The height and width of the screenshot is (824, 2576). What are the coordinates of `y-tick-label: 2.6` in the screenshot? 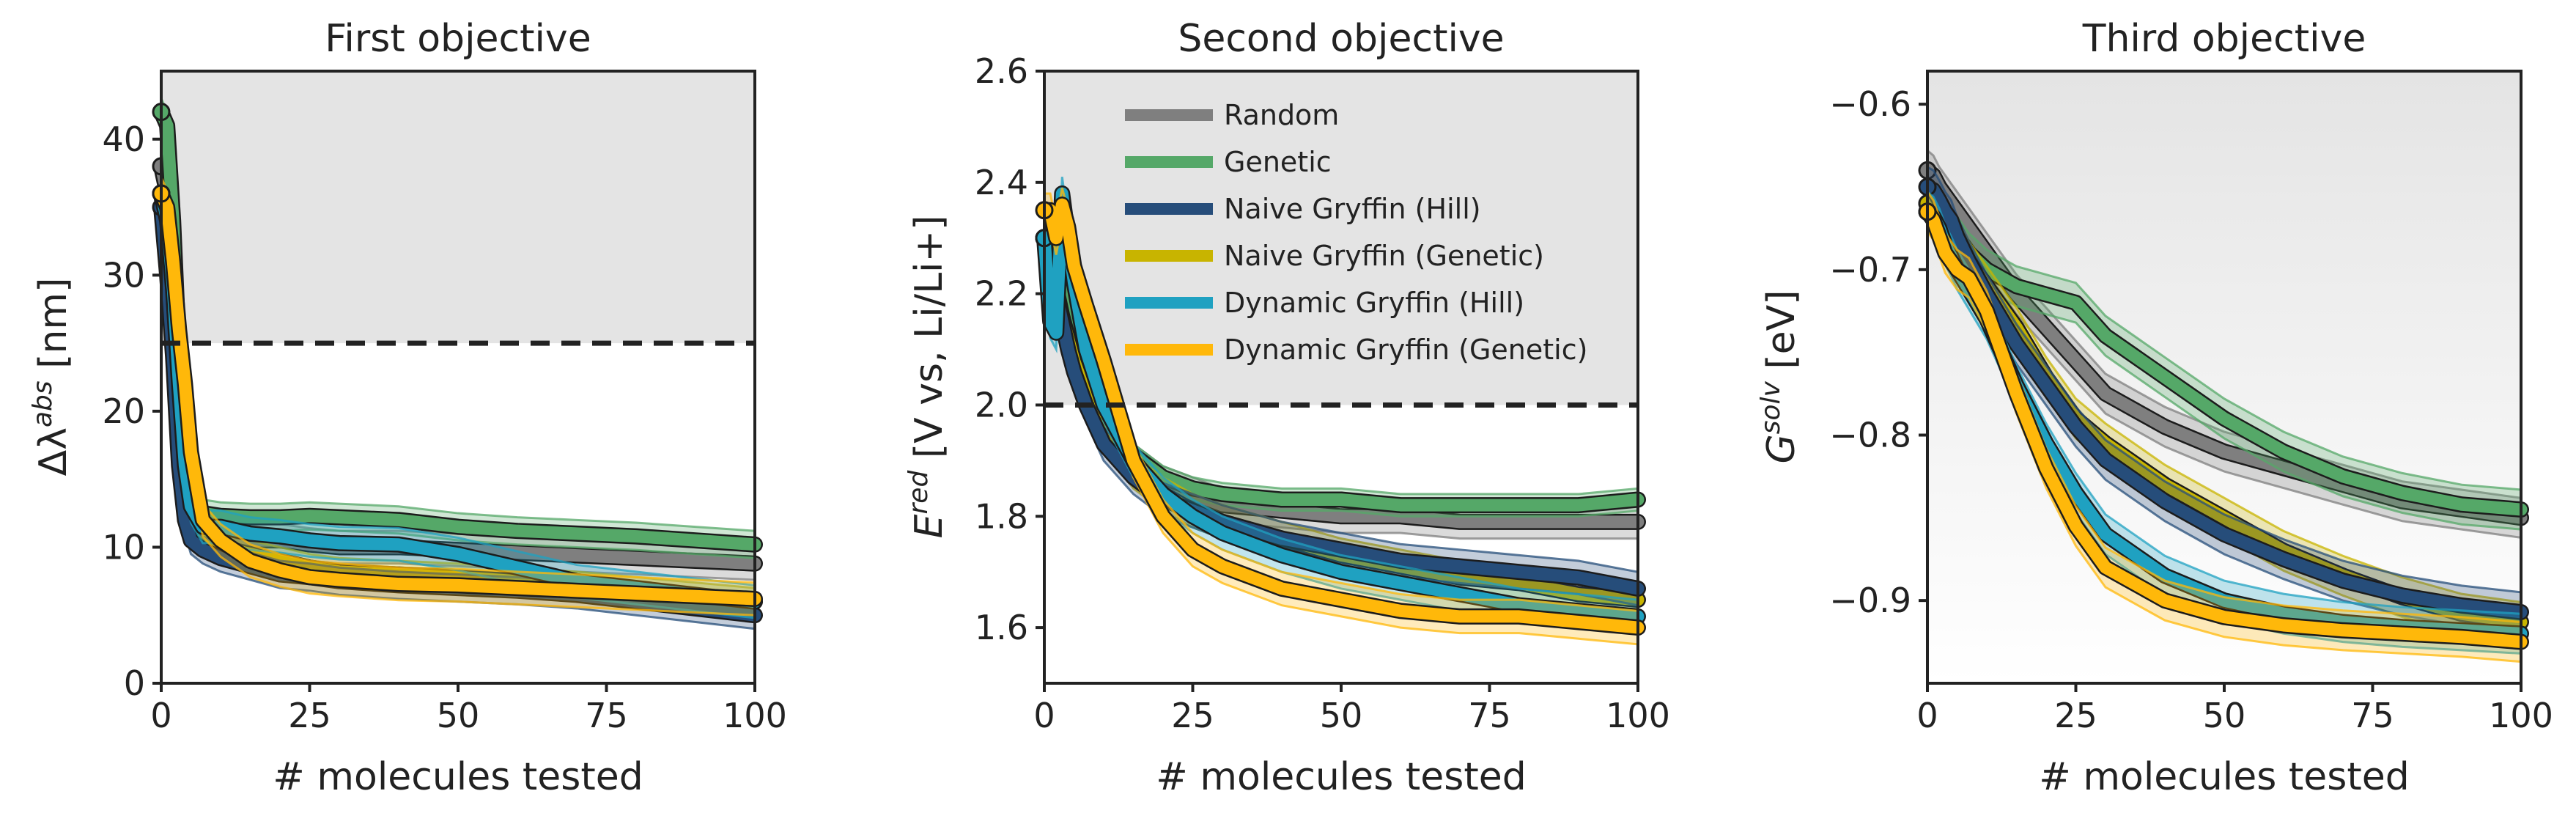 It's located at (1001, 71).